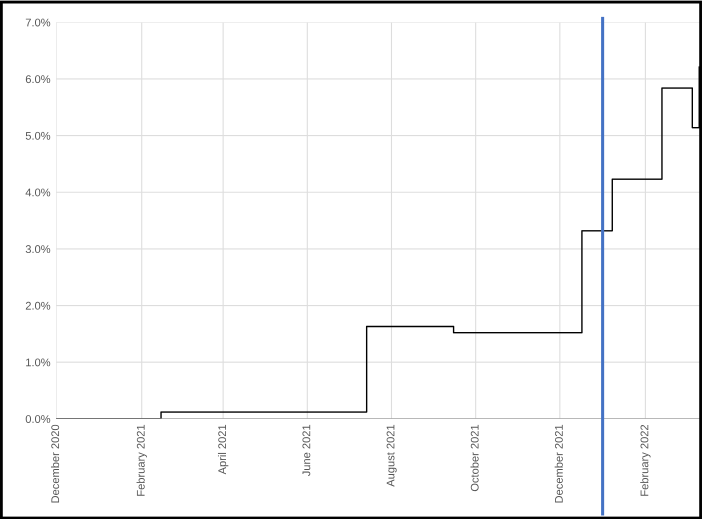  I want to click on x-tick-label: April 2021, so click(223, 449).